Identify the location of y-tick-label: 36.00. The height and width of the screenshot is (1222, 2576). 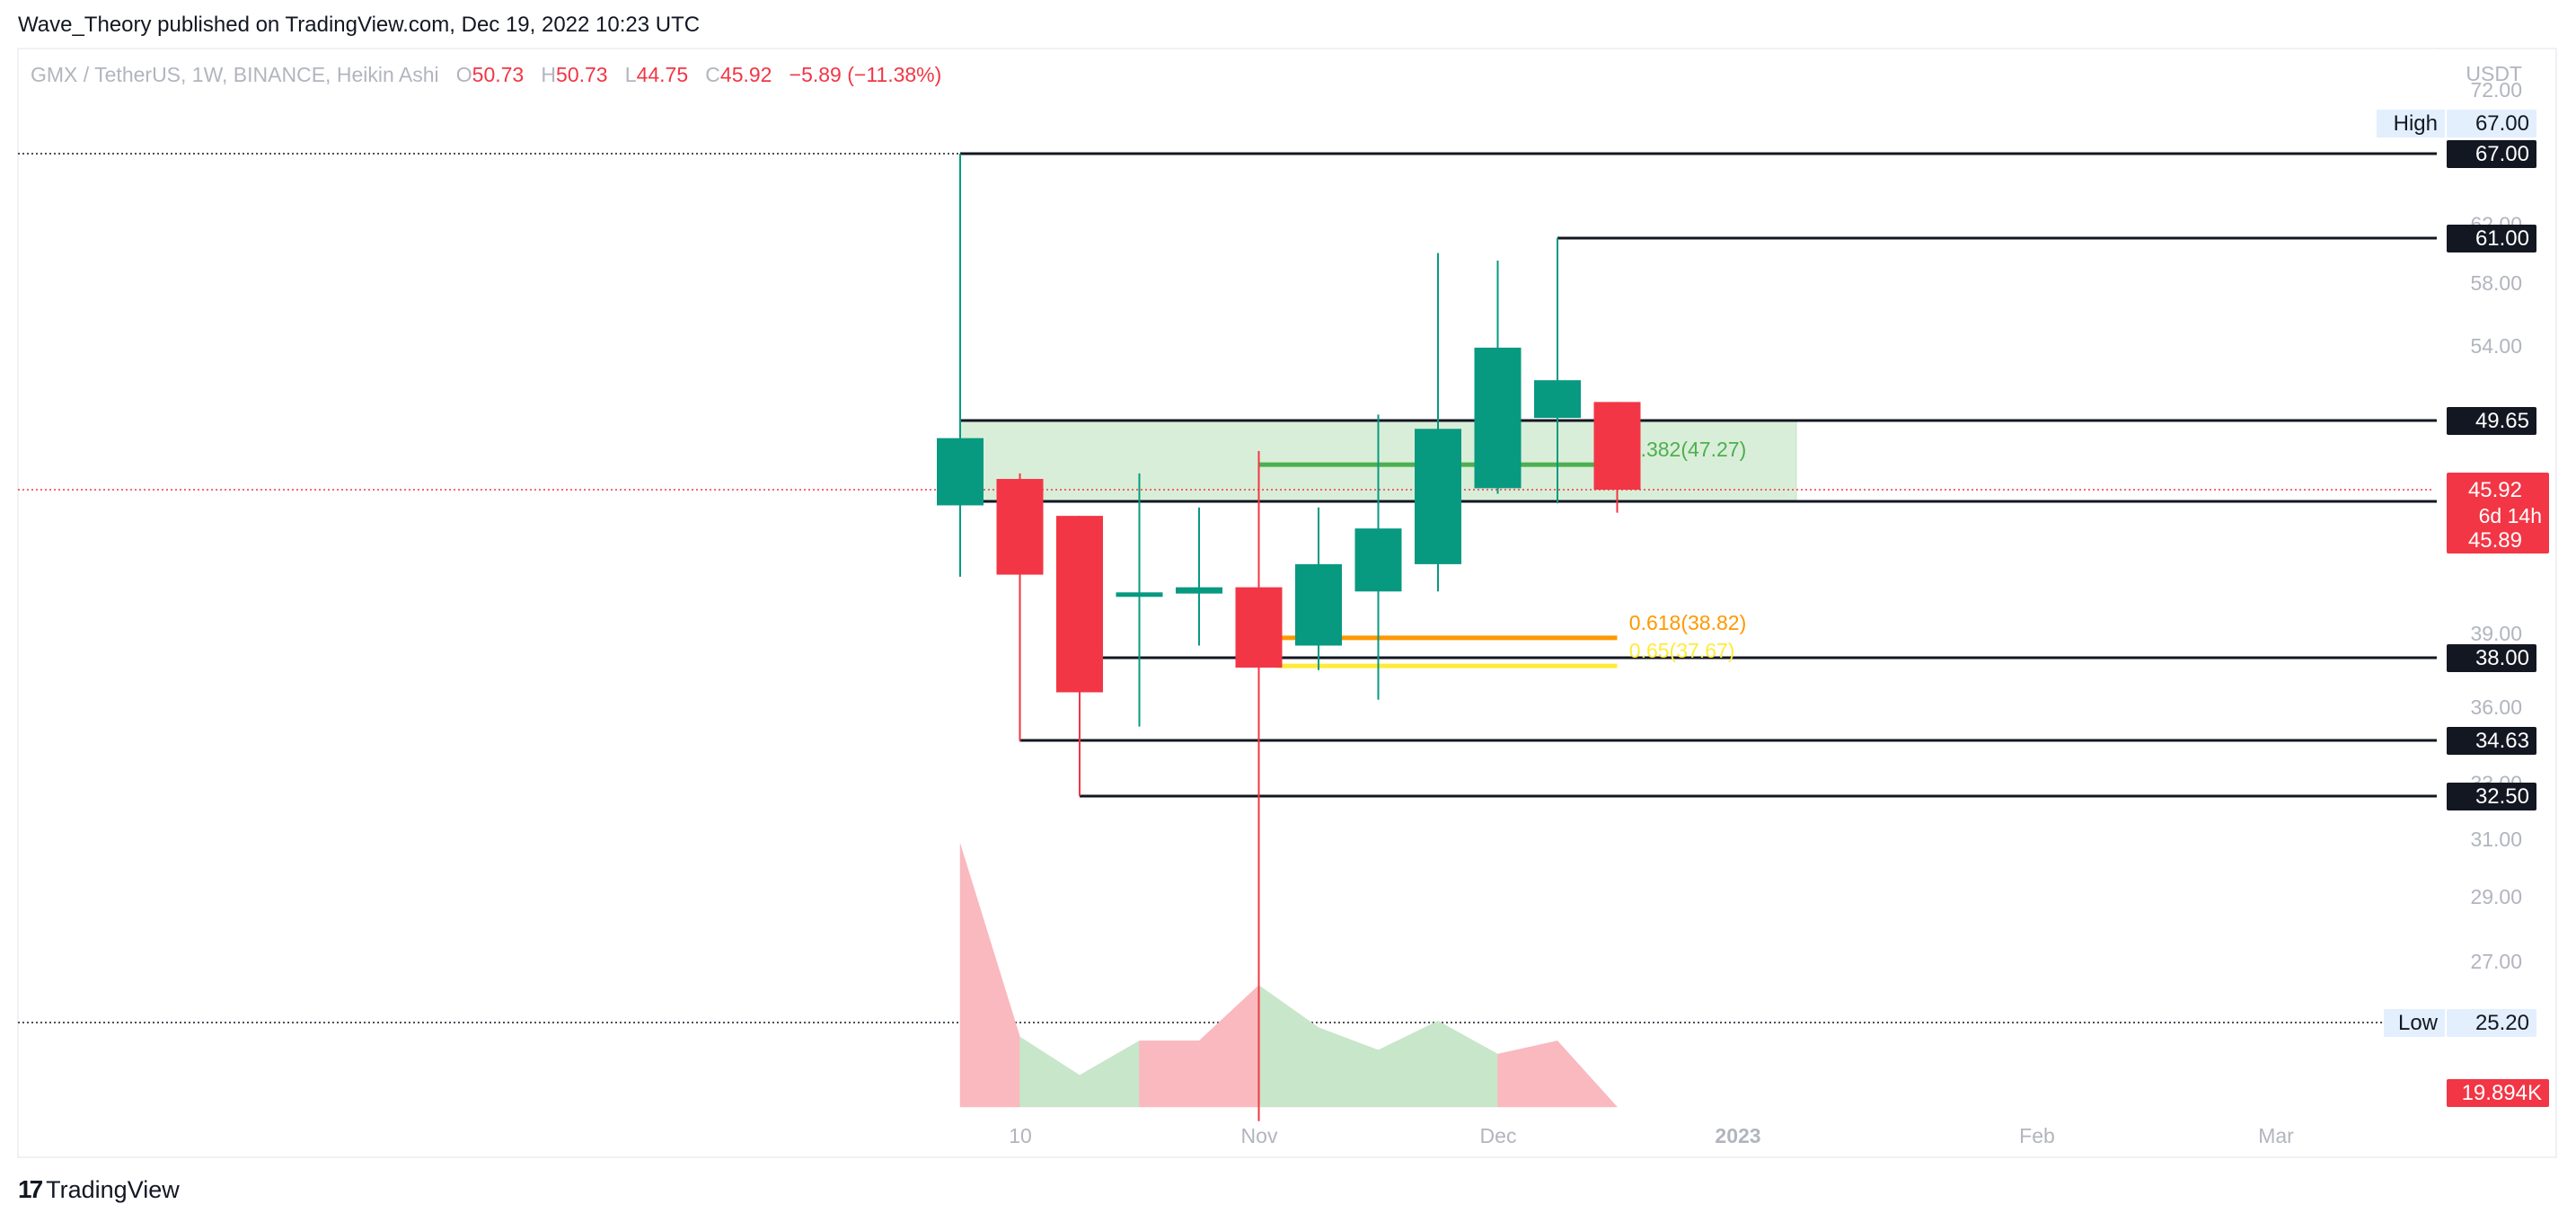
(2496, 707).